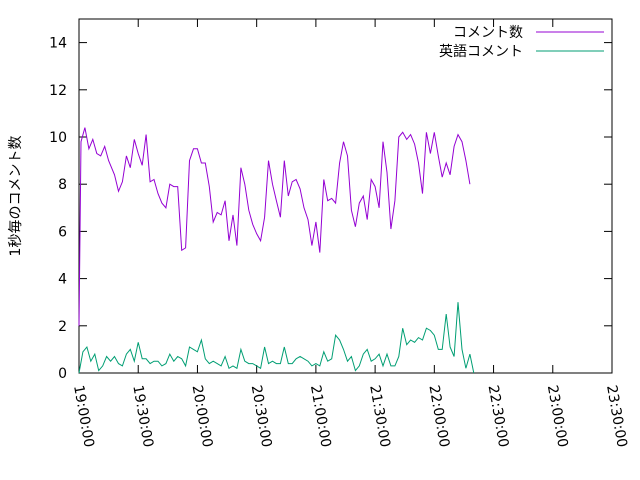  What do you see at coordinates (481, 51) in the screenshot?
I see `legend-label-2: 英語コメント` at bounding box center [481, 51].